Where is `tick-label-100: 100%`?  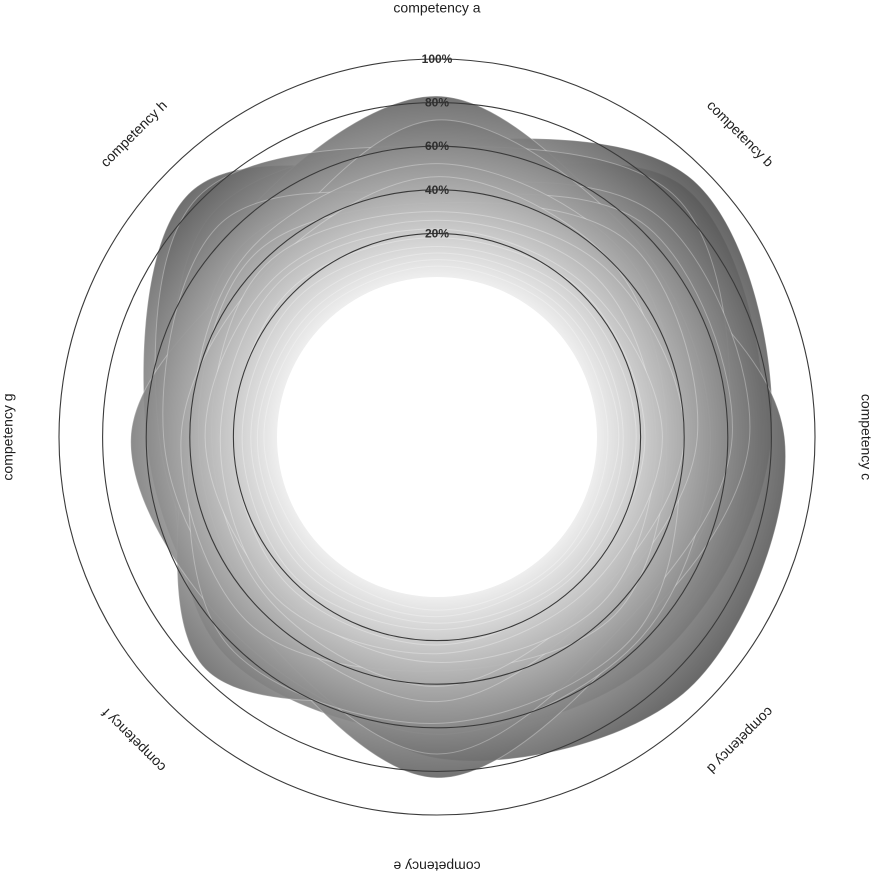 tick-label-100: 100% is located at coordinates (437, 59).